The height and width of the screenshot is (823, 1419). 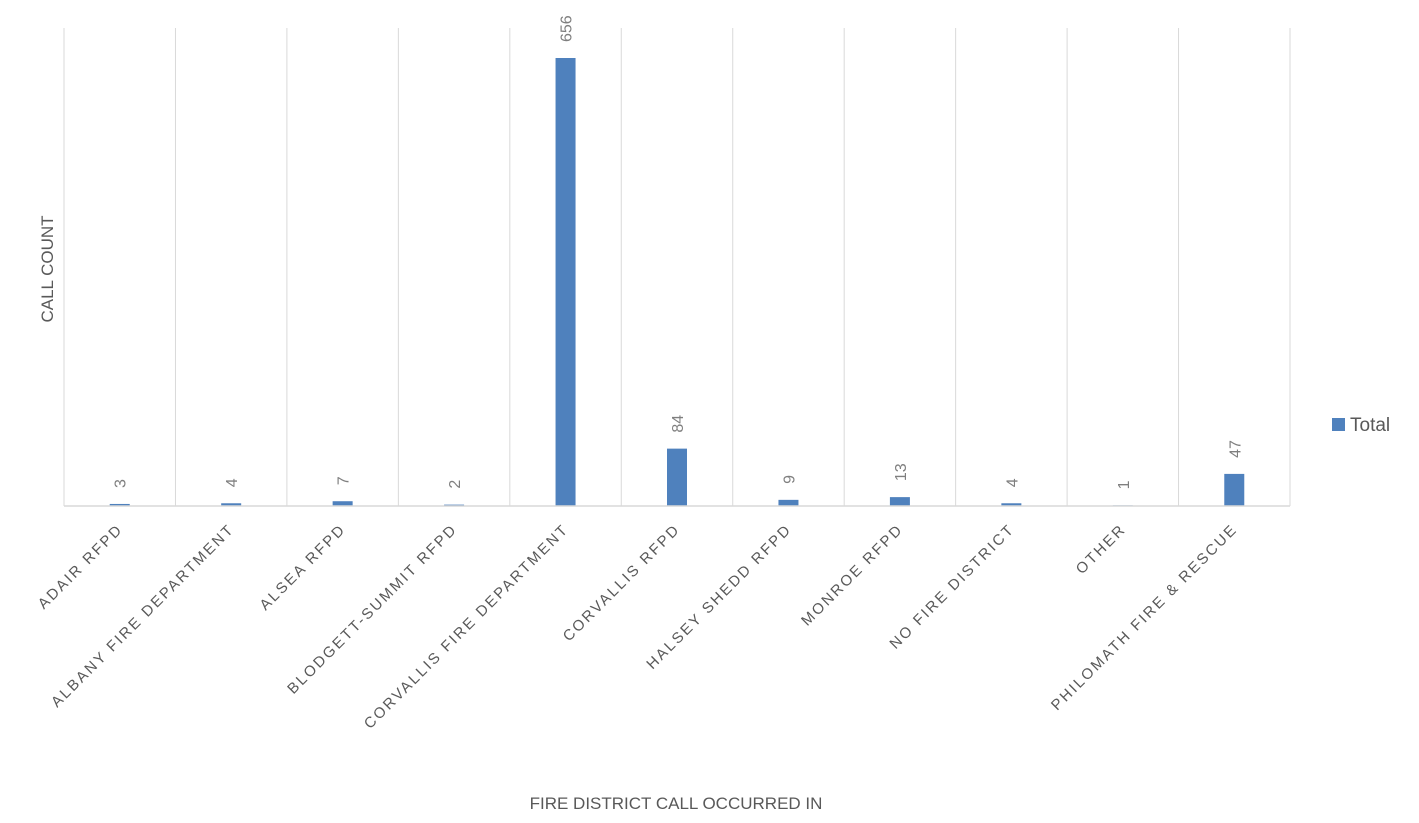 What do you see at coordinates (81, 567) in the screenshot?
I see `category-label: ADAIR RFPD` at bounding box center [81, 567].